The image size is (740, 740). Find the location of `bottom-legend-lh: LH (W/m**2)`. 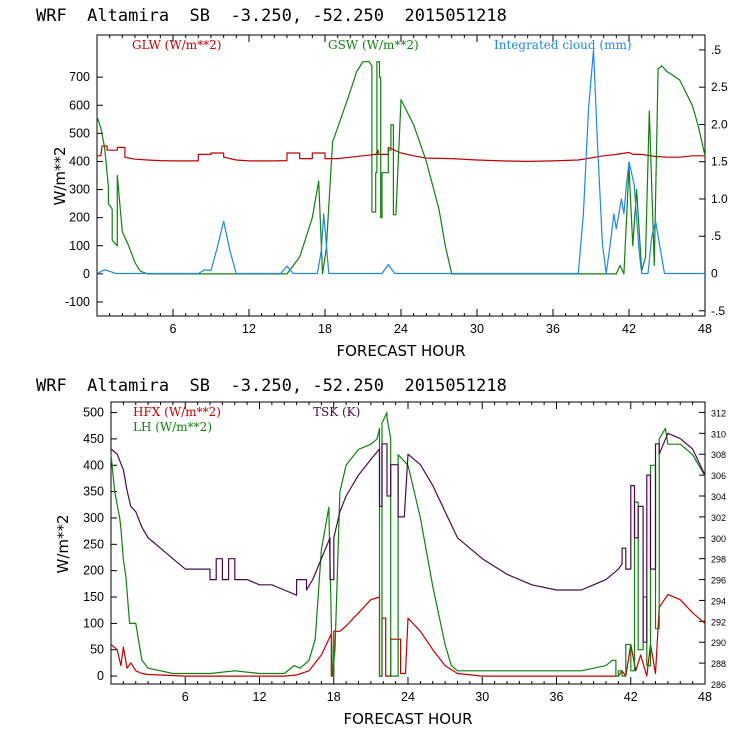

bottom-legend-lh: LH (W/m**2) is located at coordinates (172, 427).